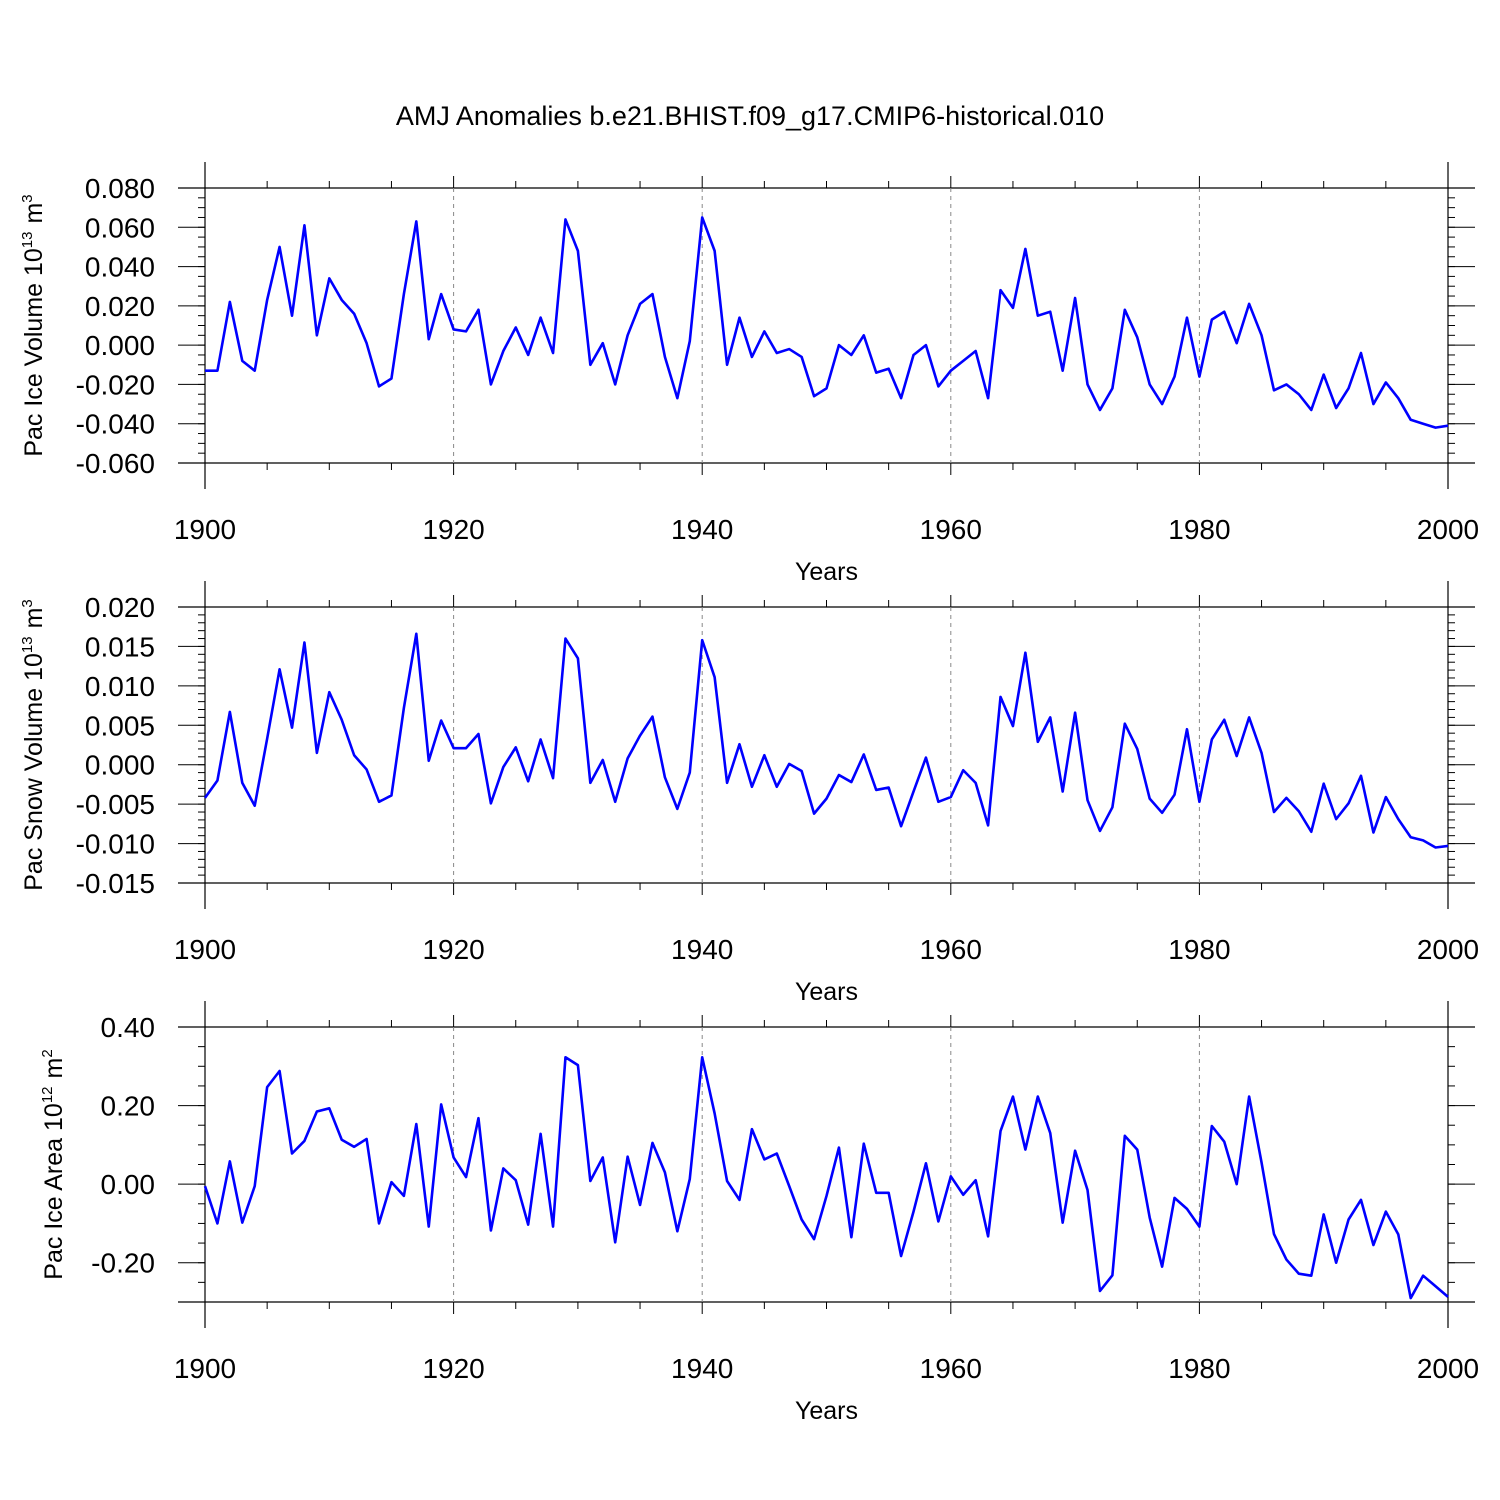 This screenshot has width=1500, height=1500. I want to click on y-tick-label: 0.40, so click(128, 1027).